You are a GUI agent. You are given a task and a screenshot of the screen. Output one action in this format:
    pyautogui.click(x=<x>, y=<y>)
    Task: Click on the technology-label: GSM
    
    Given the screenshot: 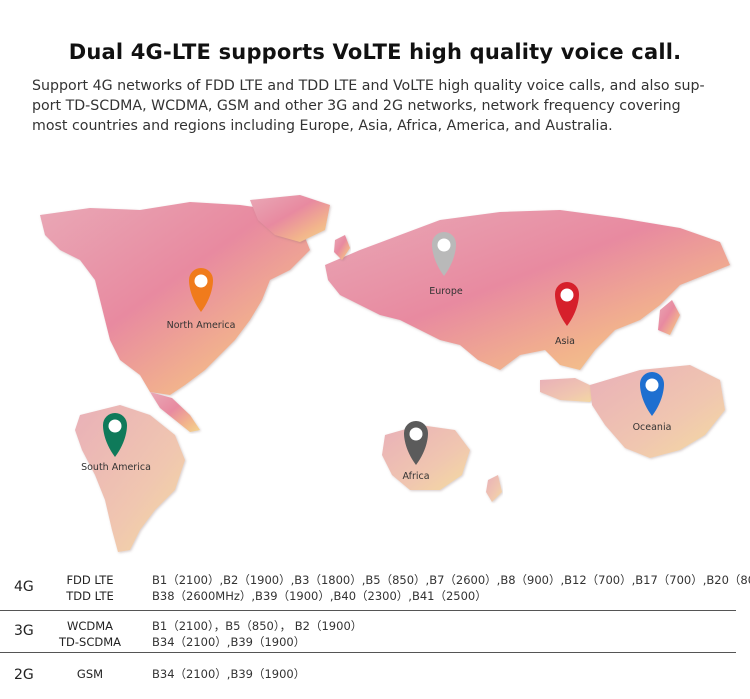 What is the action you would take?
    pyautogui.click(x=90, y=674)
    